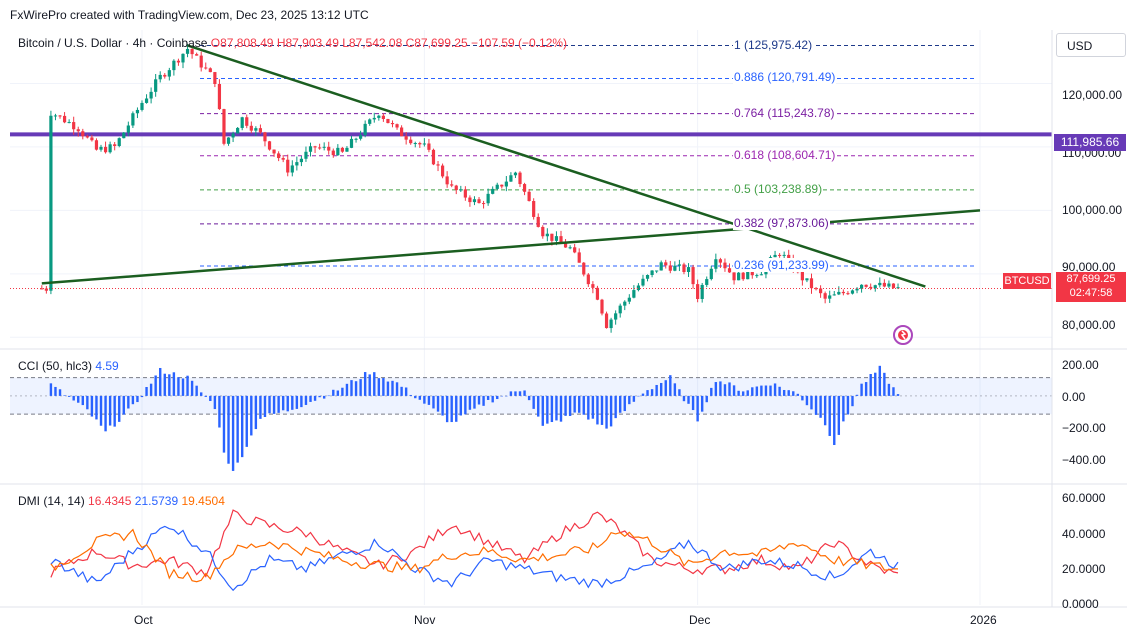 The height and width of the screenshot is (643, 1127). What do you see at coordinates (1091, 287) in the screenshot?
I see `last-price-tag: 87,699.25 02:47:58` at bounding box center [1091, 287].